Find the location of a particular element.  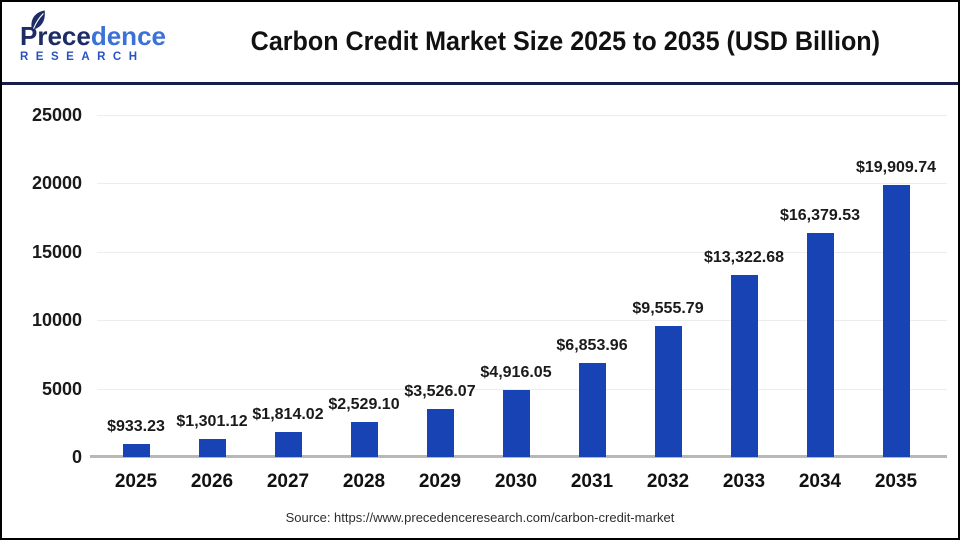

bar-2026 is located at coordinates (212, 448).